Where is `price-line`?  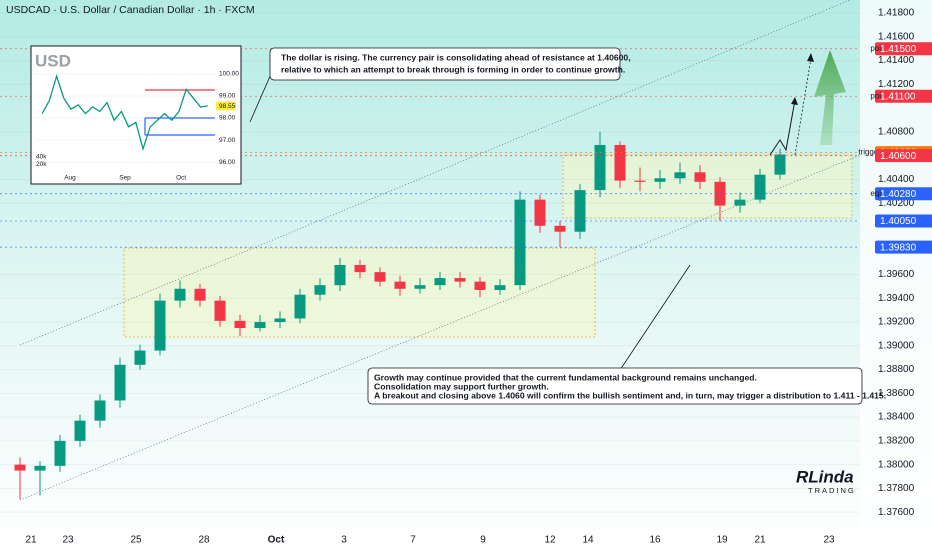
price-line is located at coordinates (124, 112).